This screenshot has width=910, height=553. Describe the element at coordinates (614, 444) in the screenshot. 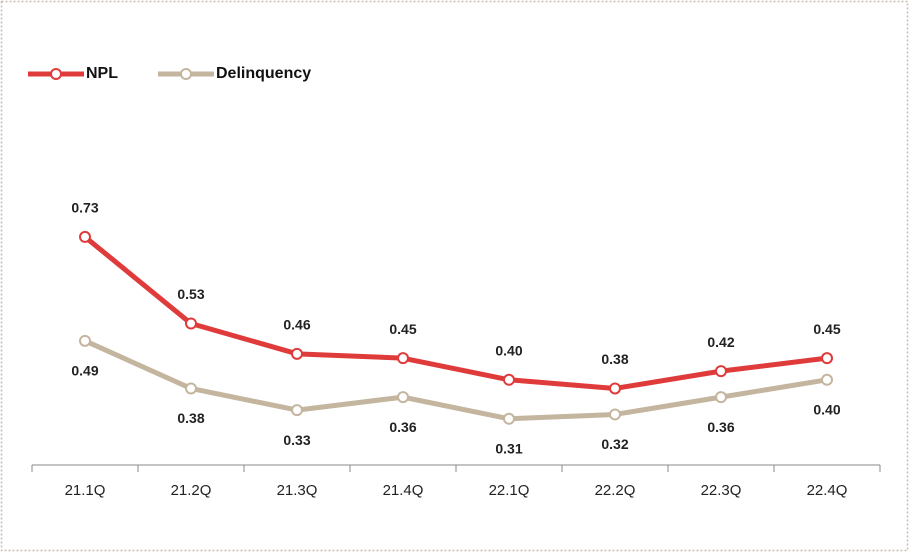

I see `value-label: 0.32` at that location.